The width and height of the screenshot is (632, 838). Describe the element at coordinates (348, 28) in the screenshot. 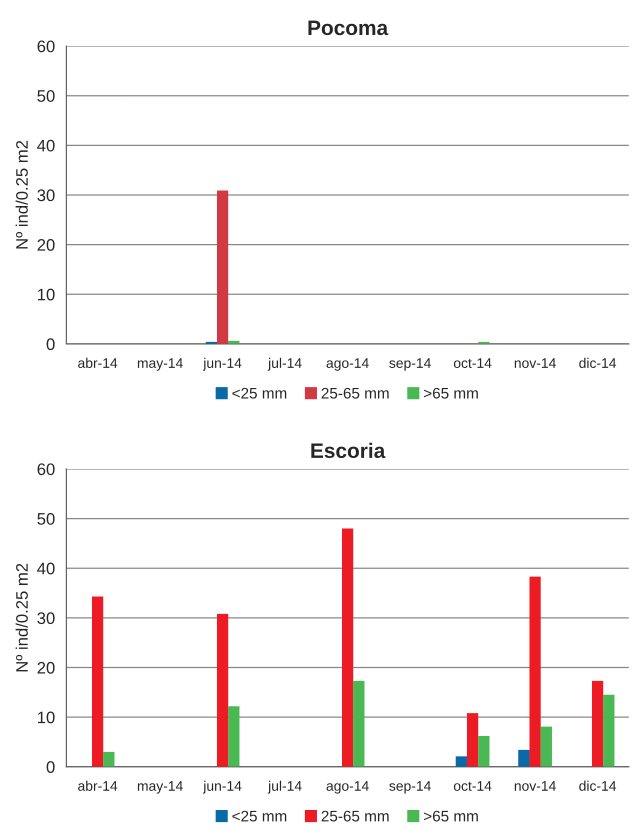

I see `chart-title: Pocoma` at that location.